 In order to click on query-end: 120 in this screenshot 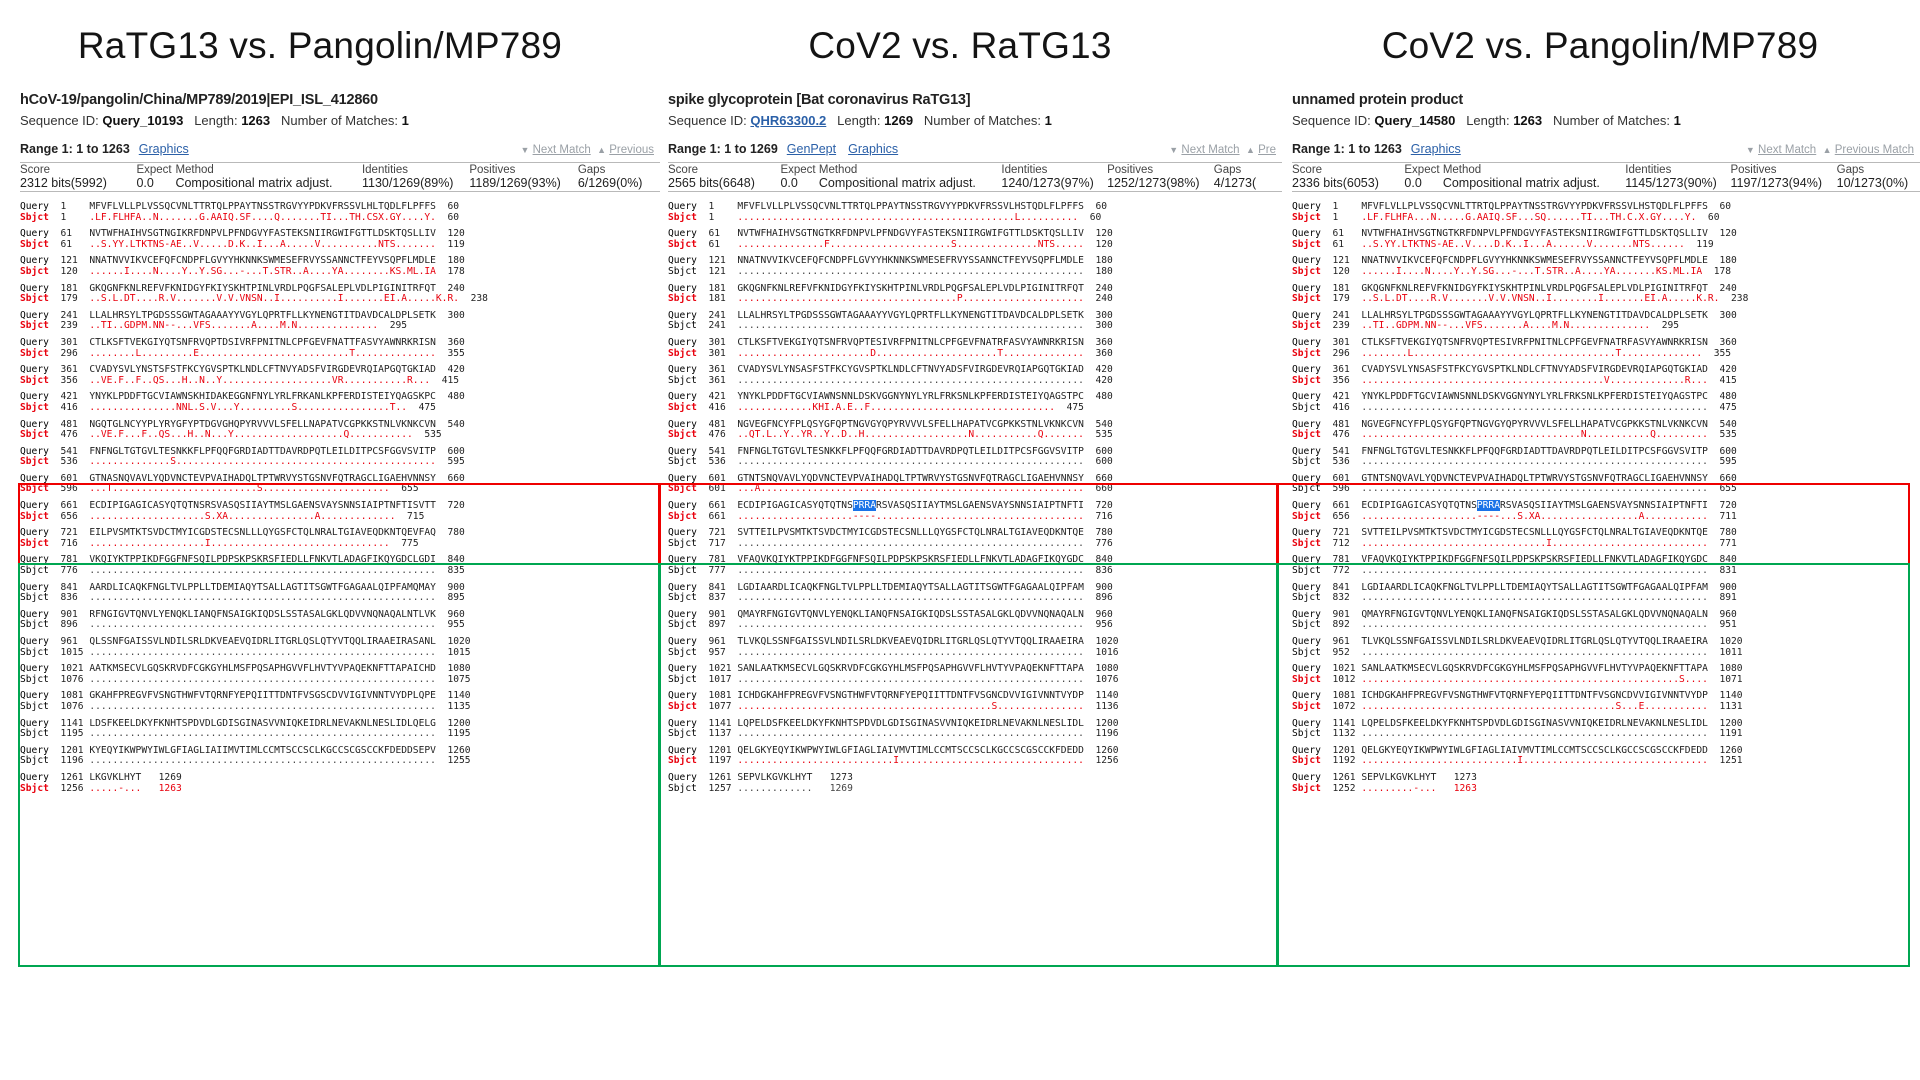, I will do `click(456, 234)`.